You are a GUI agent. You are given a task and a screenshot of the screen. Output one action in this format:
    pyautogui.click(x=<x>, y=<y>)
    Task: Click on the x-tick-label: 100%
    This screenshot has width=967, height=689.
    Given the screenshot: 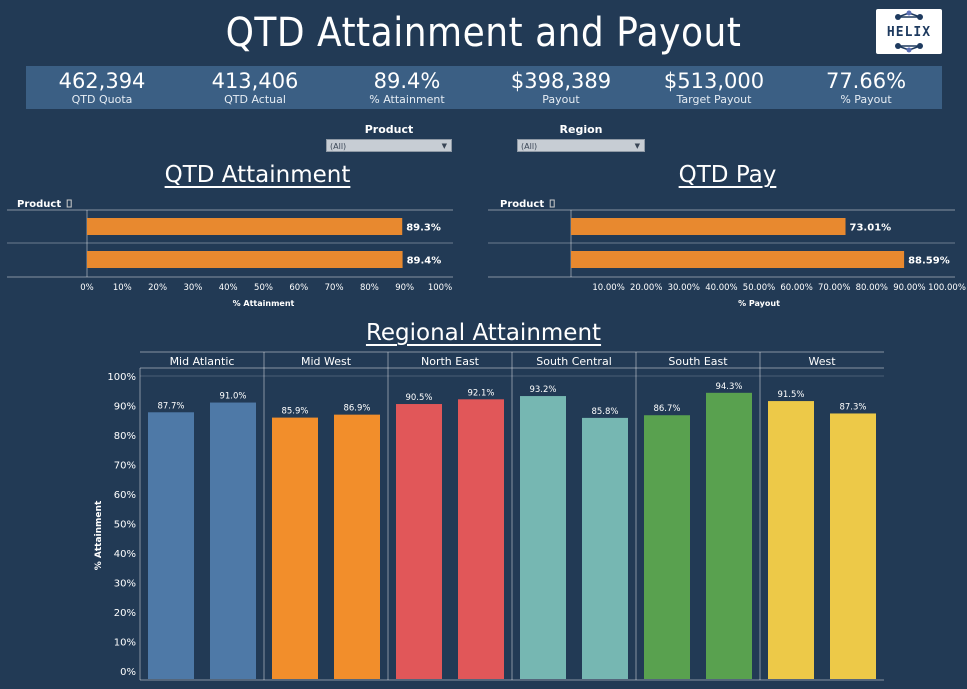 What is the action you would take?
    pyautogui.click(x=440, y=288)
    